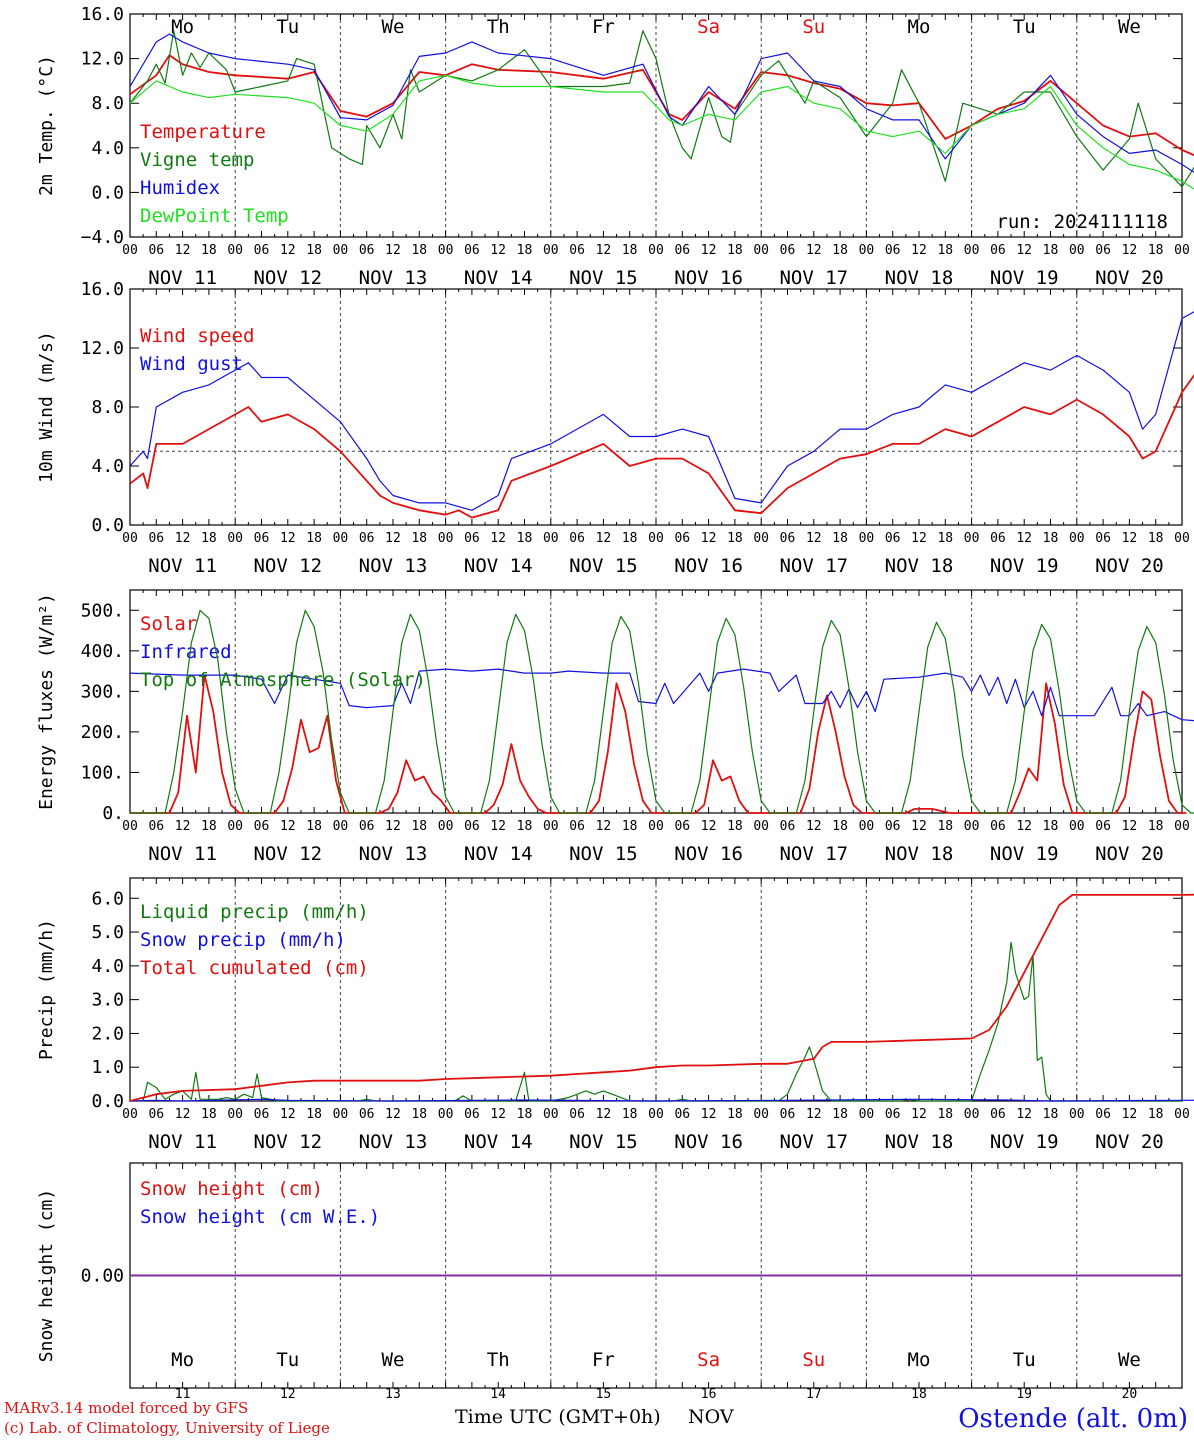 The width and height of the screenshot is (1194, 1440). Describe the element at coordinates (393, 1142) in the screenshot. I see `date-label: NOV 13` at that location.